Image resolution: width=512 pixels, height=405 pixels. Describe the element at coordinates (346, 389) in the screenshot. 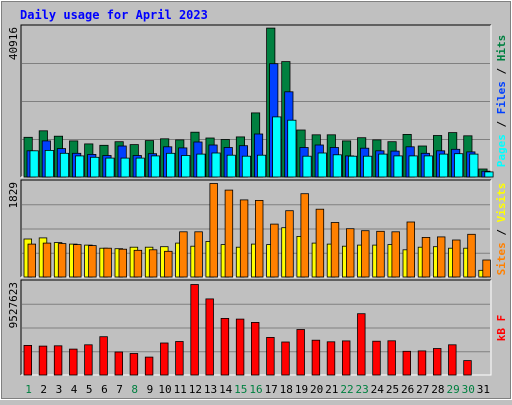

I see `day-label-22: 22` at that location.